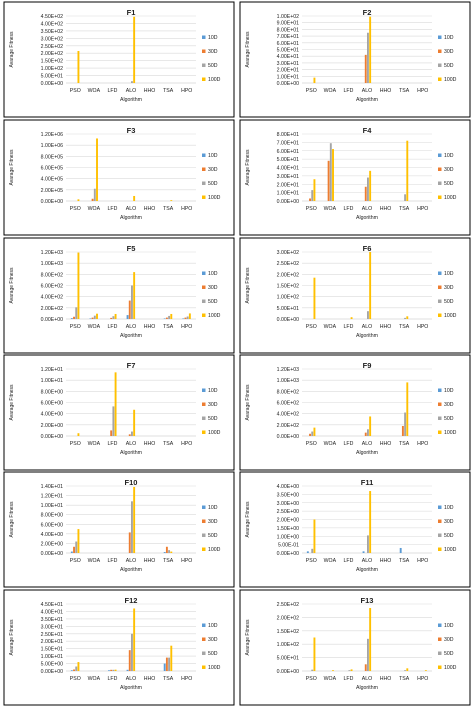  Describe the element at coordinates (52, 426) in the screenshot. I see `y-tick-label: 2.00E+00` at that location.